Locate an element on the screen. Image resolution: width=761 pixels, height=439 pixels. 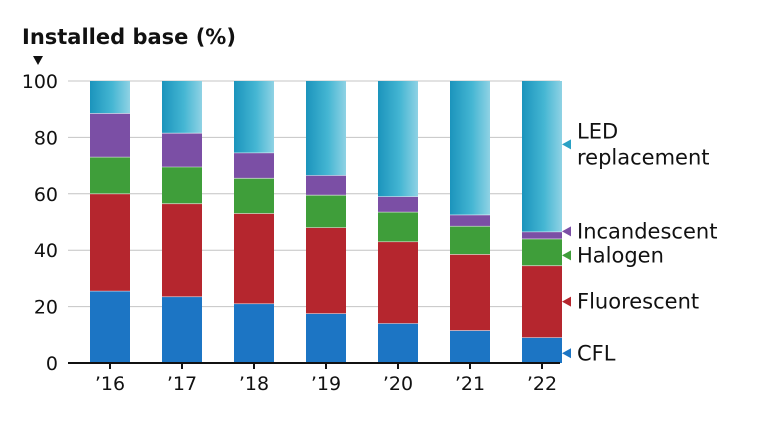
legend-label-halogen: Halogen is located at coordinates (620, 255).